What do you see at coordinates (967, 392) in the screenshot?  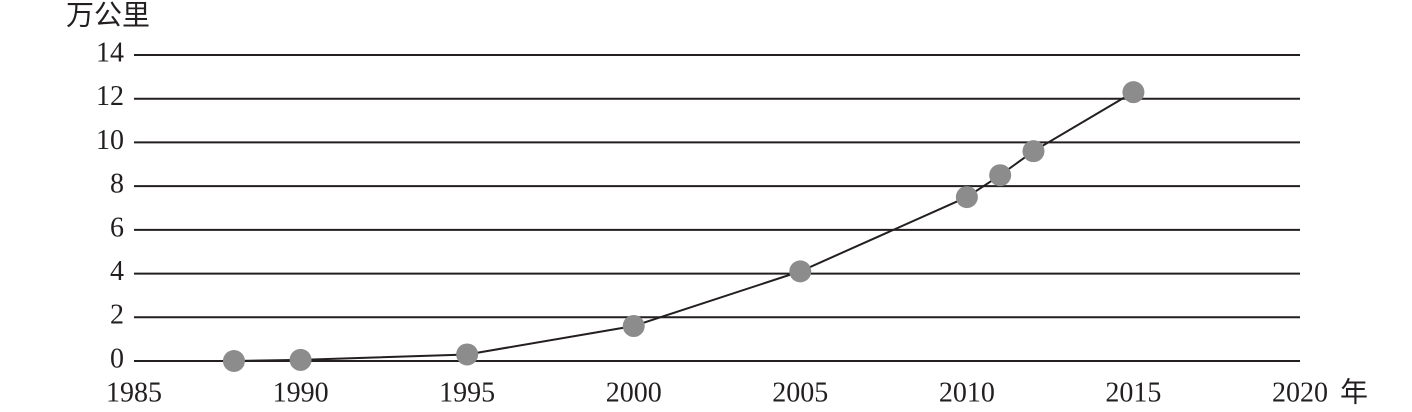 I see `x-tick-label: 2010` at bounding box center [967, 392].